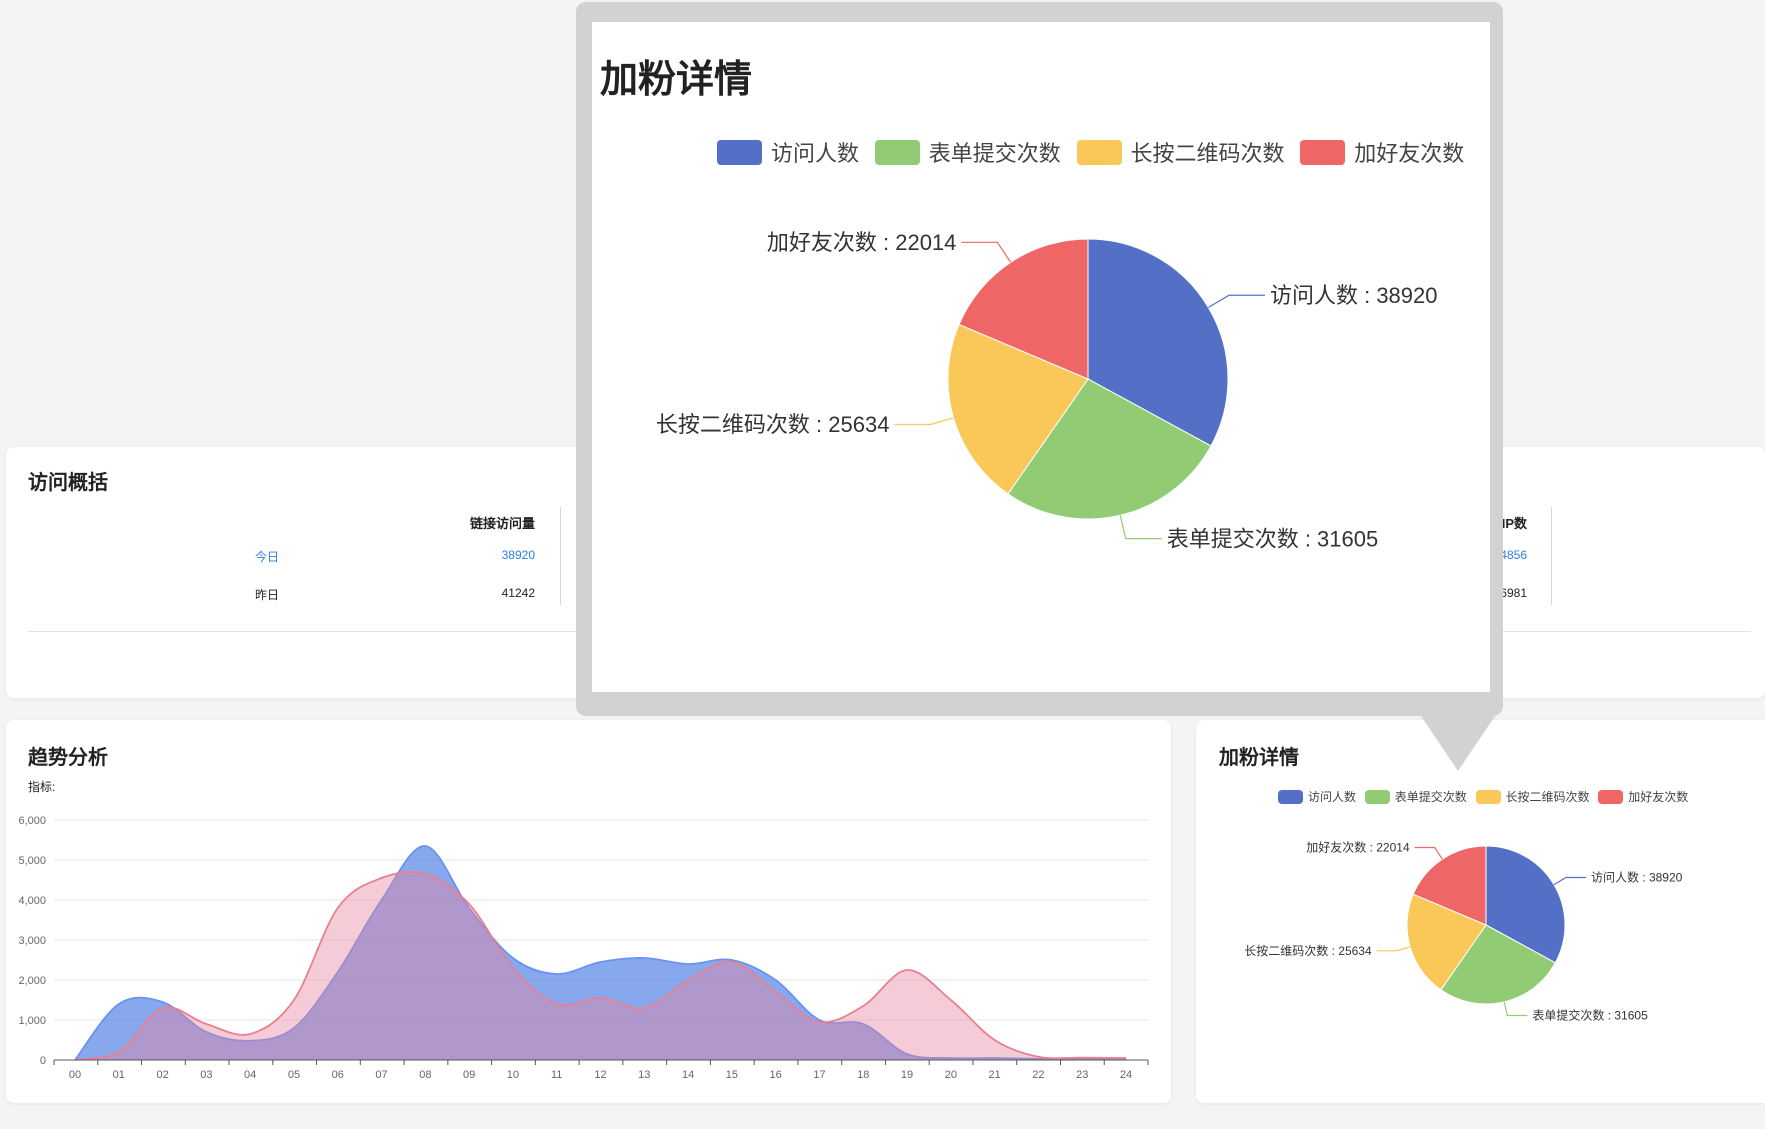  I want to click on legend-label: 访问人数, so click(1332, 797).